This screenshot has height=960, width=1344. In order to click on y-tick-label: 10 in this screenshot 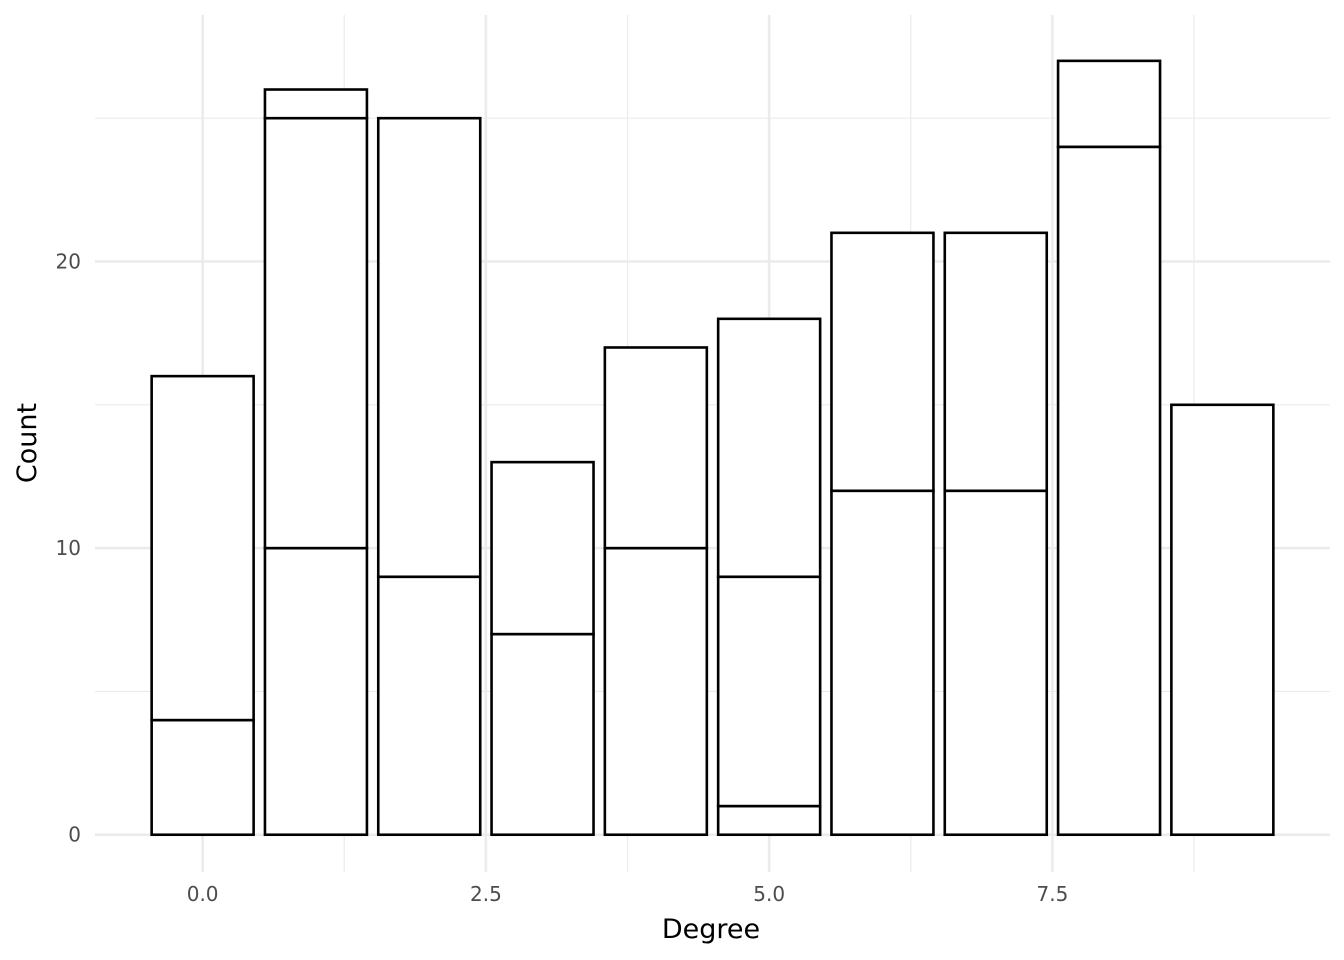, I will do `click(68, 548)`.